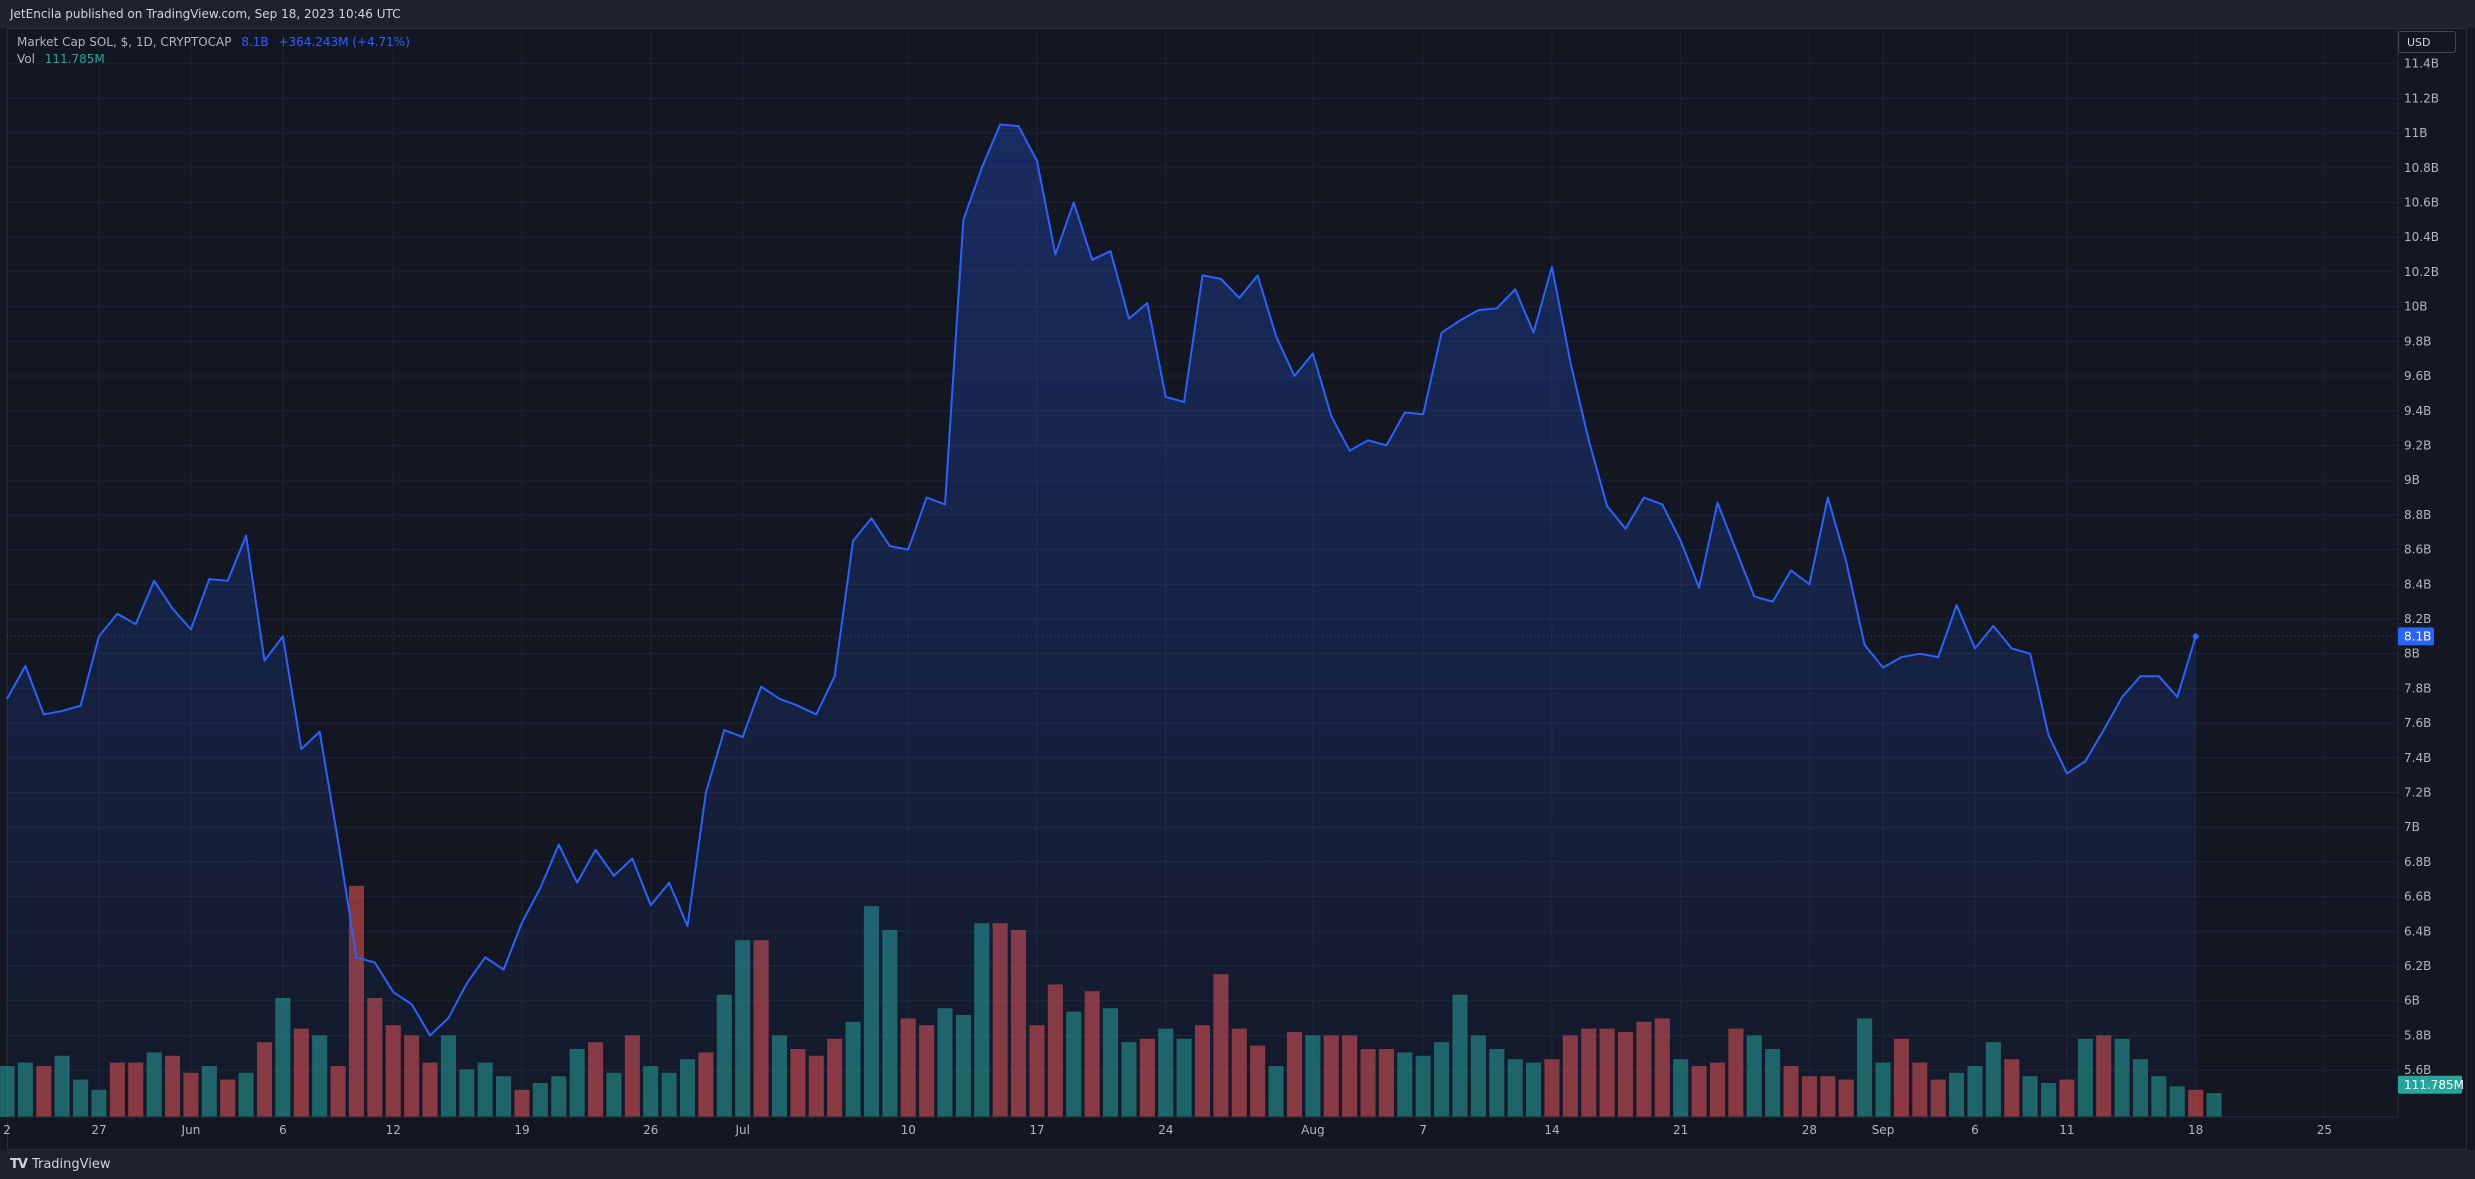  Describe the element at coordinates (71, 1164) in the screenshot. I see `brand-name: TradingView` at that location.